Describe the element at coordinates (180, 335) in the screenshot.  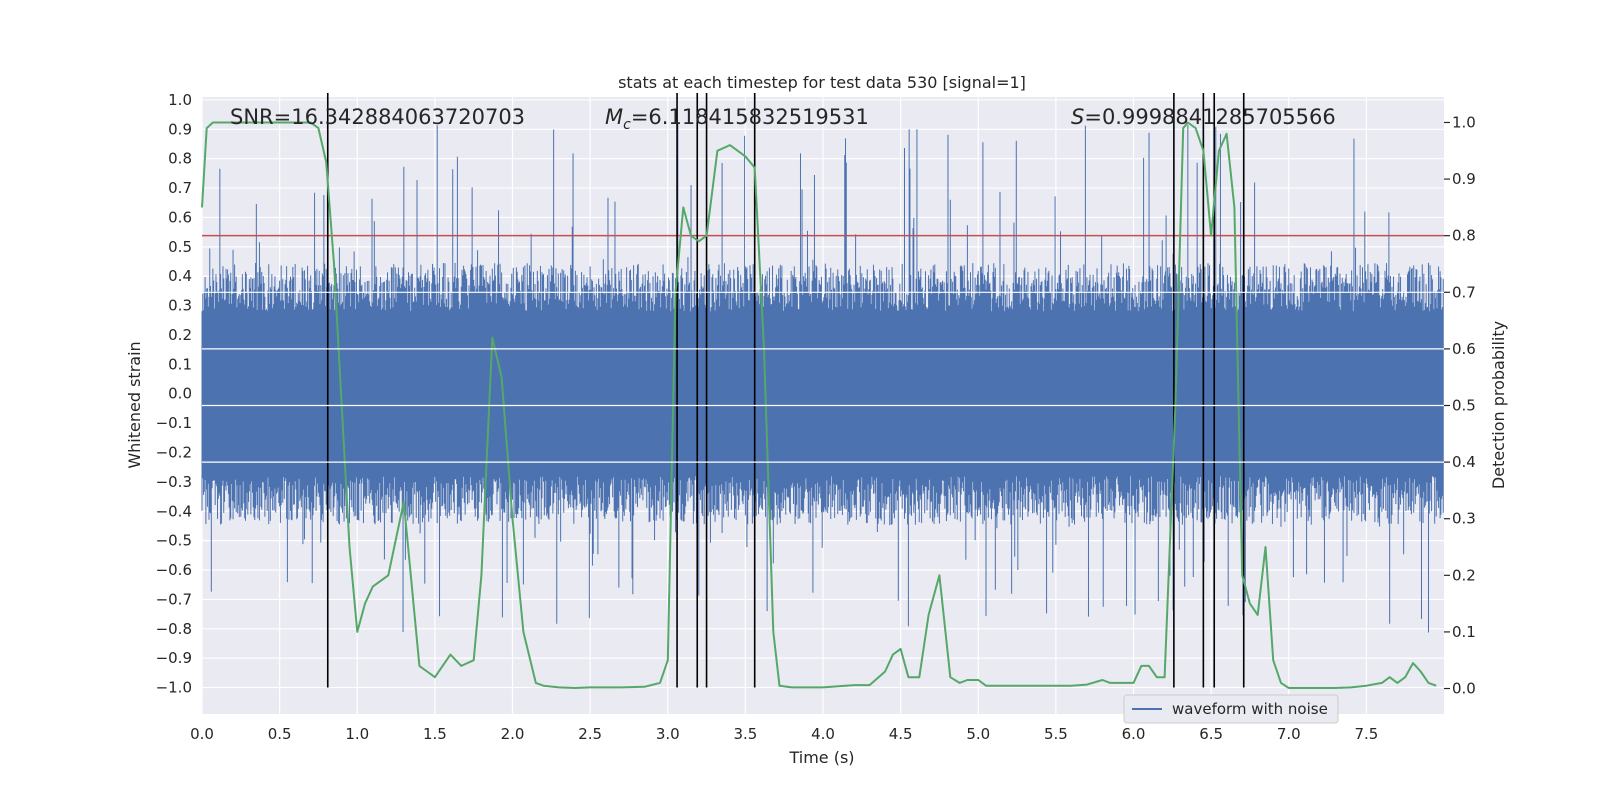
I see `y-tick-8: 0.2` at that location.